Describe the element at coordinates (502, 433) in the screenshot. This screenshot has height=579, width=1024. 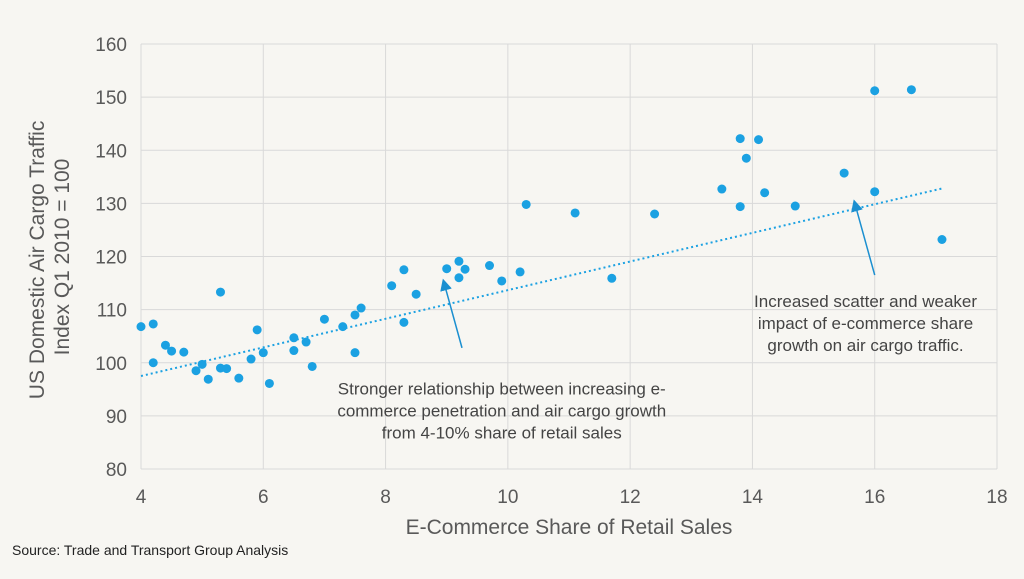
I see `annotation-stronger-relationship-line-3: from 4-10% share of retail sales` at that location.